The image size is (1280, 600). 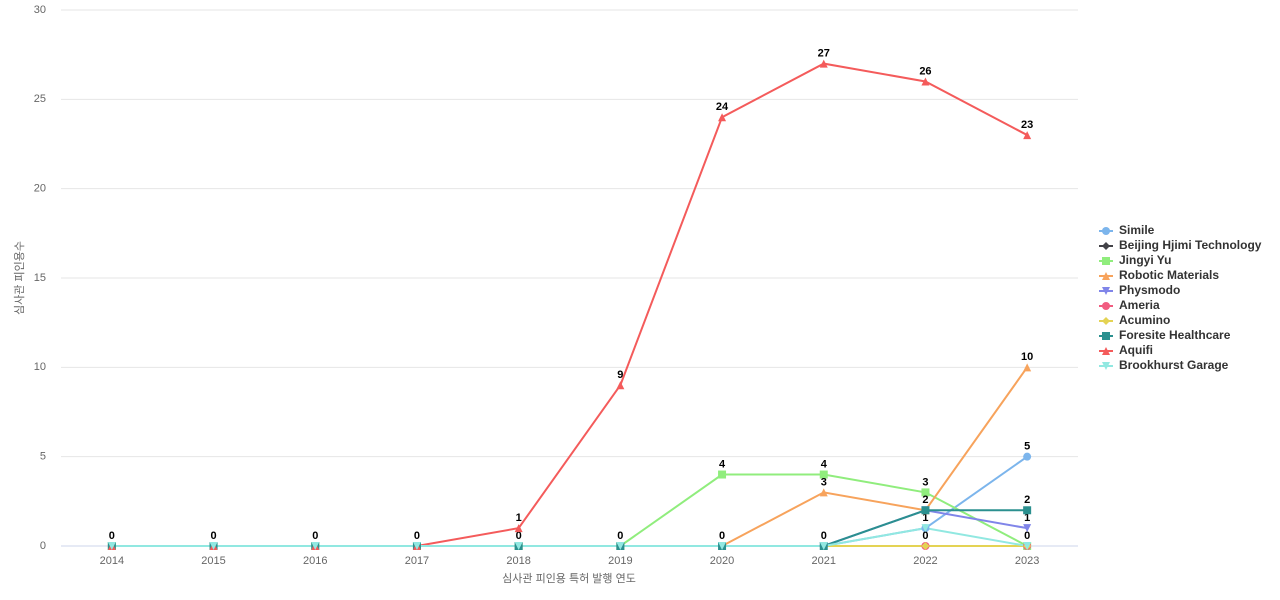 What do you see at coordinates (40, 10) in the screenshot?
I see `y-tick-label: 30` at bounding box center [40, 10].